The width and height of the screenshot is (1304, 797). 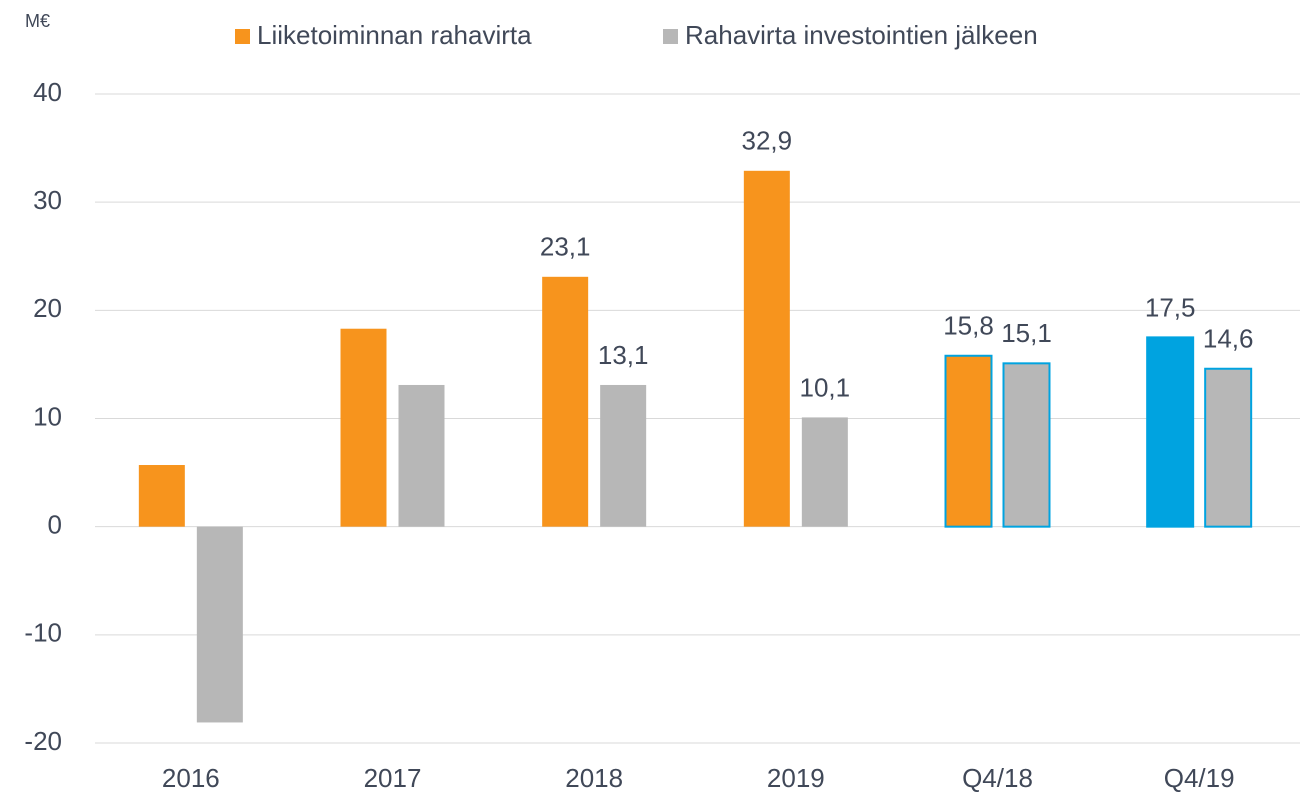 What do you see at coordinates (565, 247) in the screenshot?
I see `data-label: 23,1` at bounding box center [565, 247].